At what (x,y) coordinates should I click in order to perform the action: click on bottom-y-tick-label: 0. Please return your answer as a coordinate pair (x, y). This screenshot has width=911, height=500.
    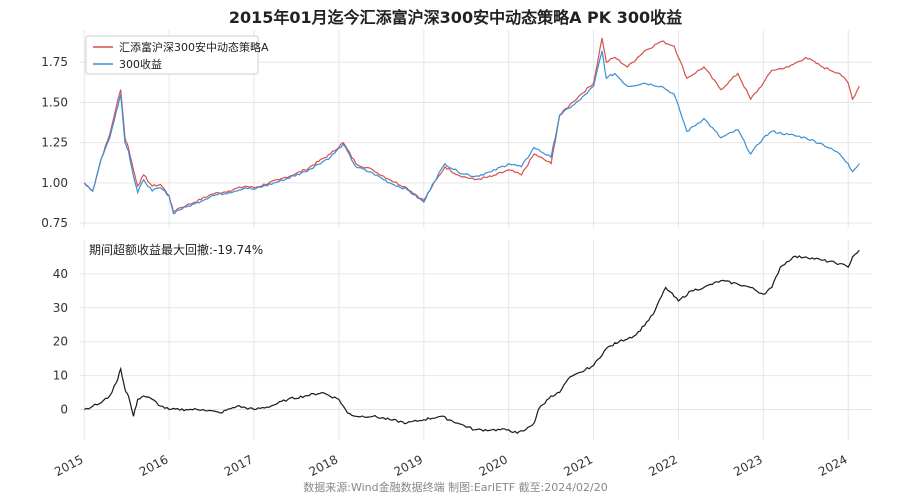
    Looking at the image, I should click on (64, 409).